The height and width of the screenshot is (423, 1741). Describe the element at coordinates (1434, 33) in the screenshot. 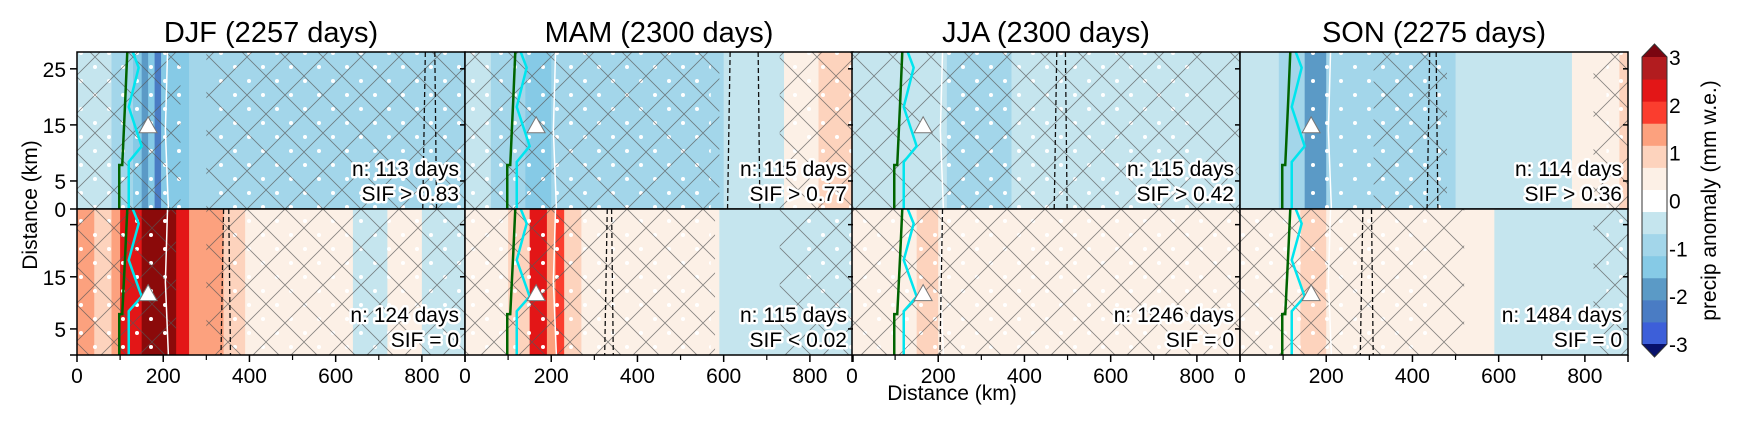

I see `panel-title: SON (2275 days)` at that location.